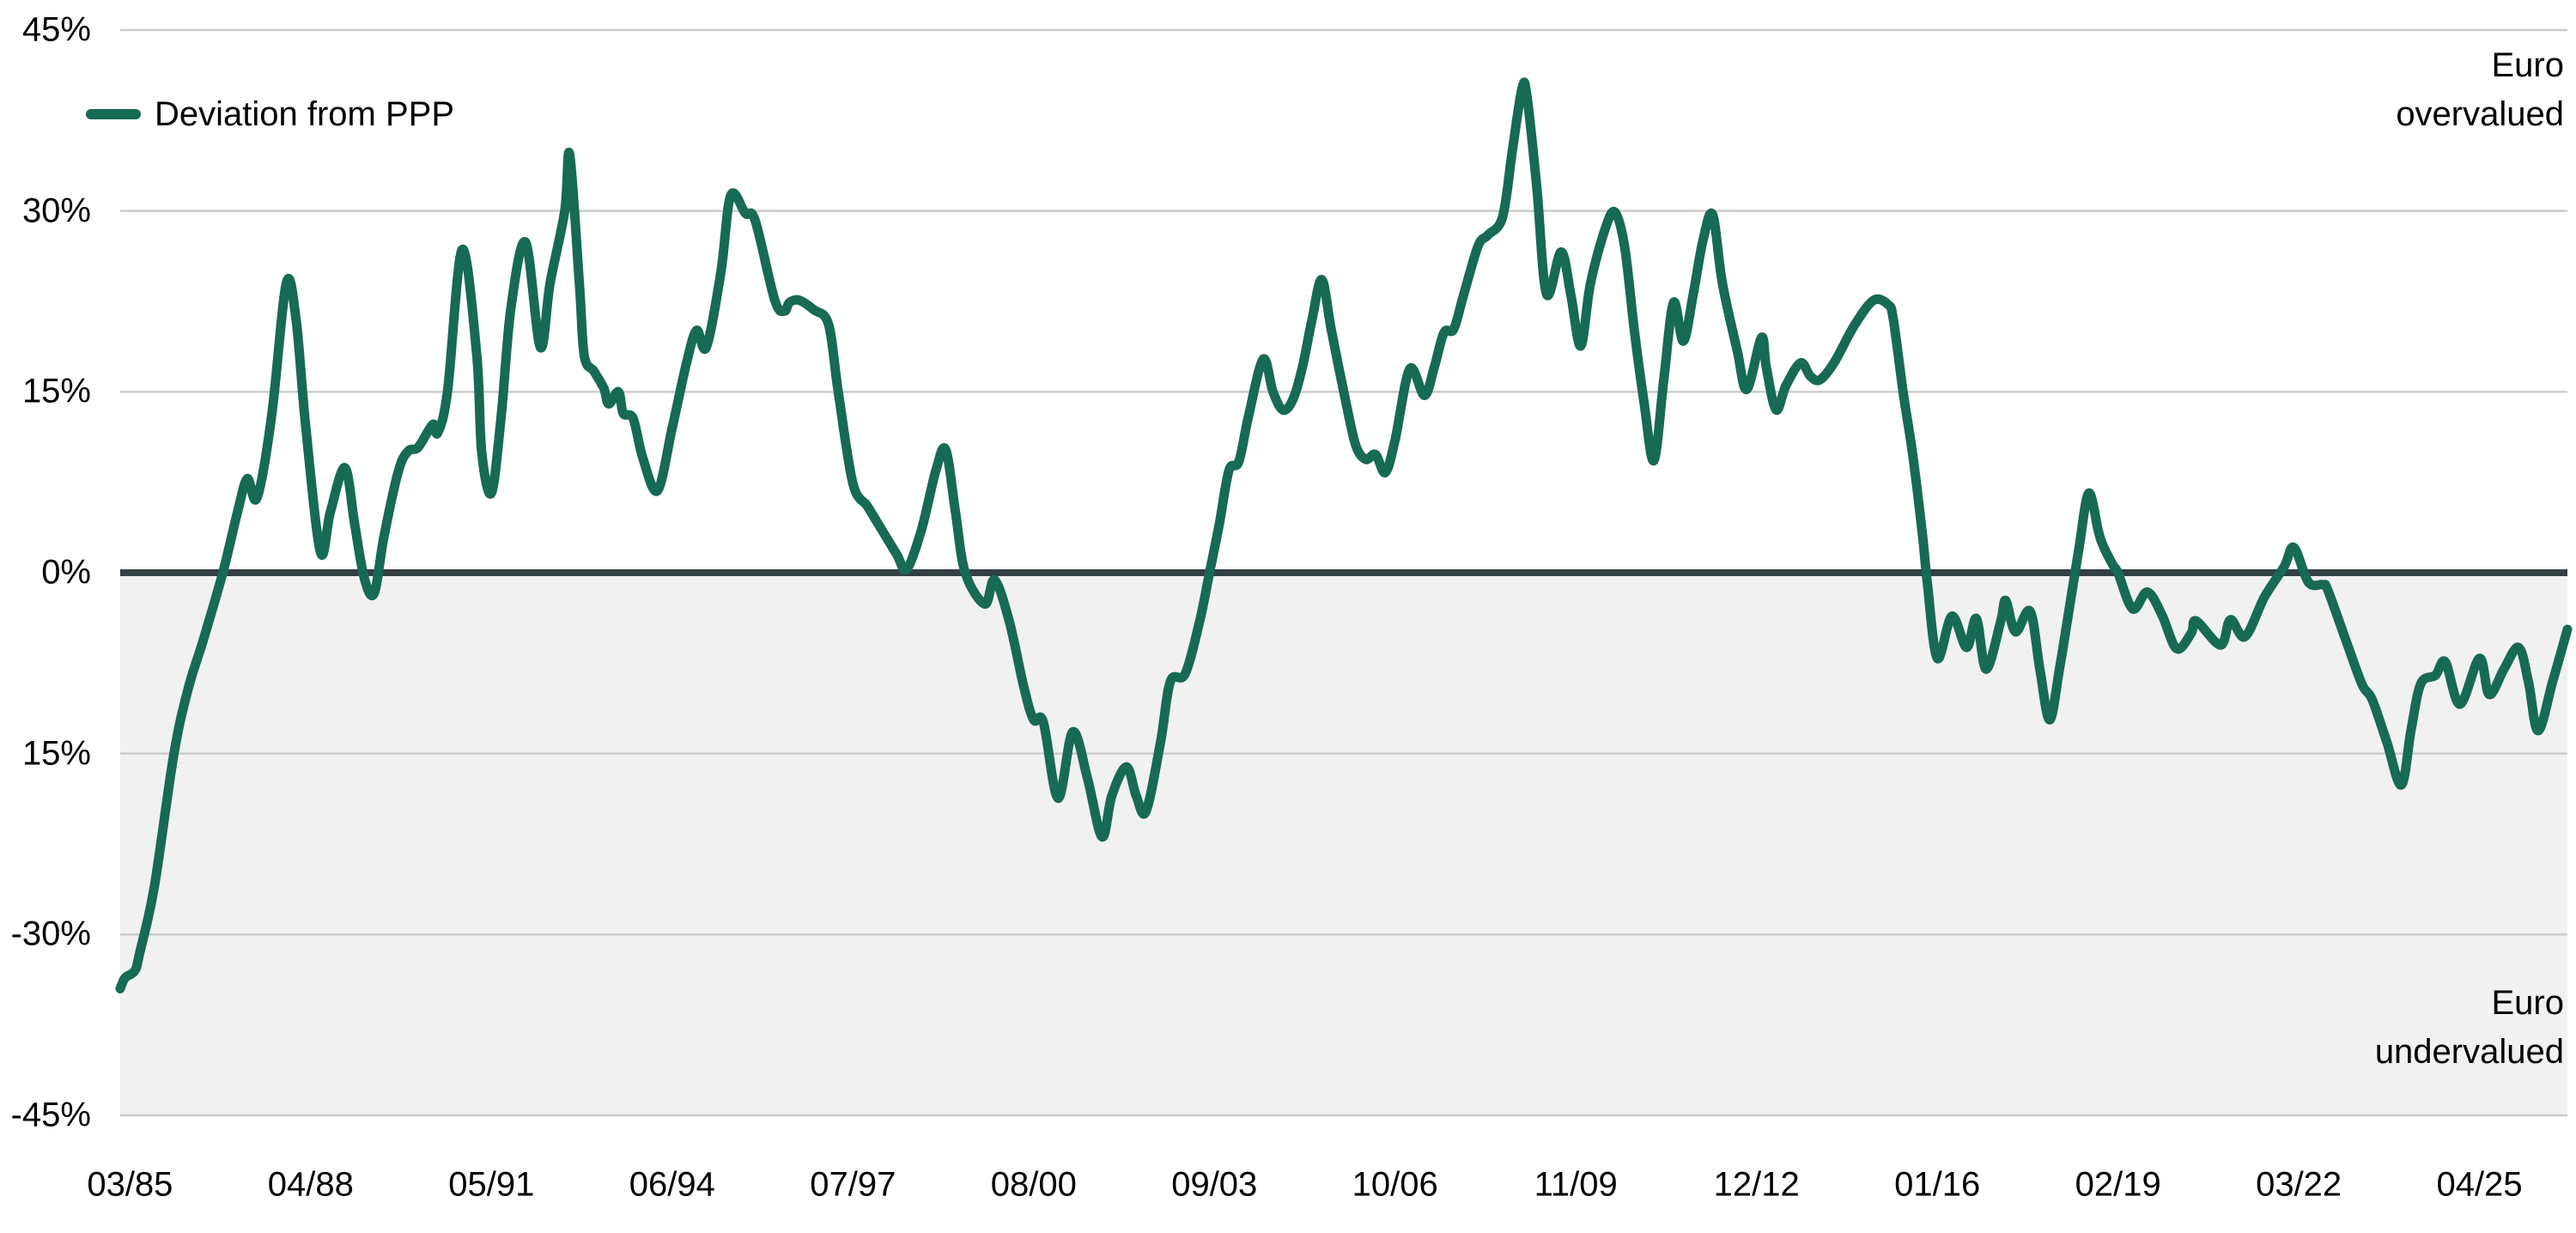 Image resolution: width=2576 pixels, height=1233 pixels. Describe the element at coordinates (1938, 1184) in the screenshot. I see `x-tick-label: 01/16` at that location.